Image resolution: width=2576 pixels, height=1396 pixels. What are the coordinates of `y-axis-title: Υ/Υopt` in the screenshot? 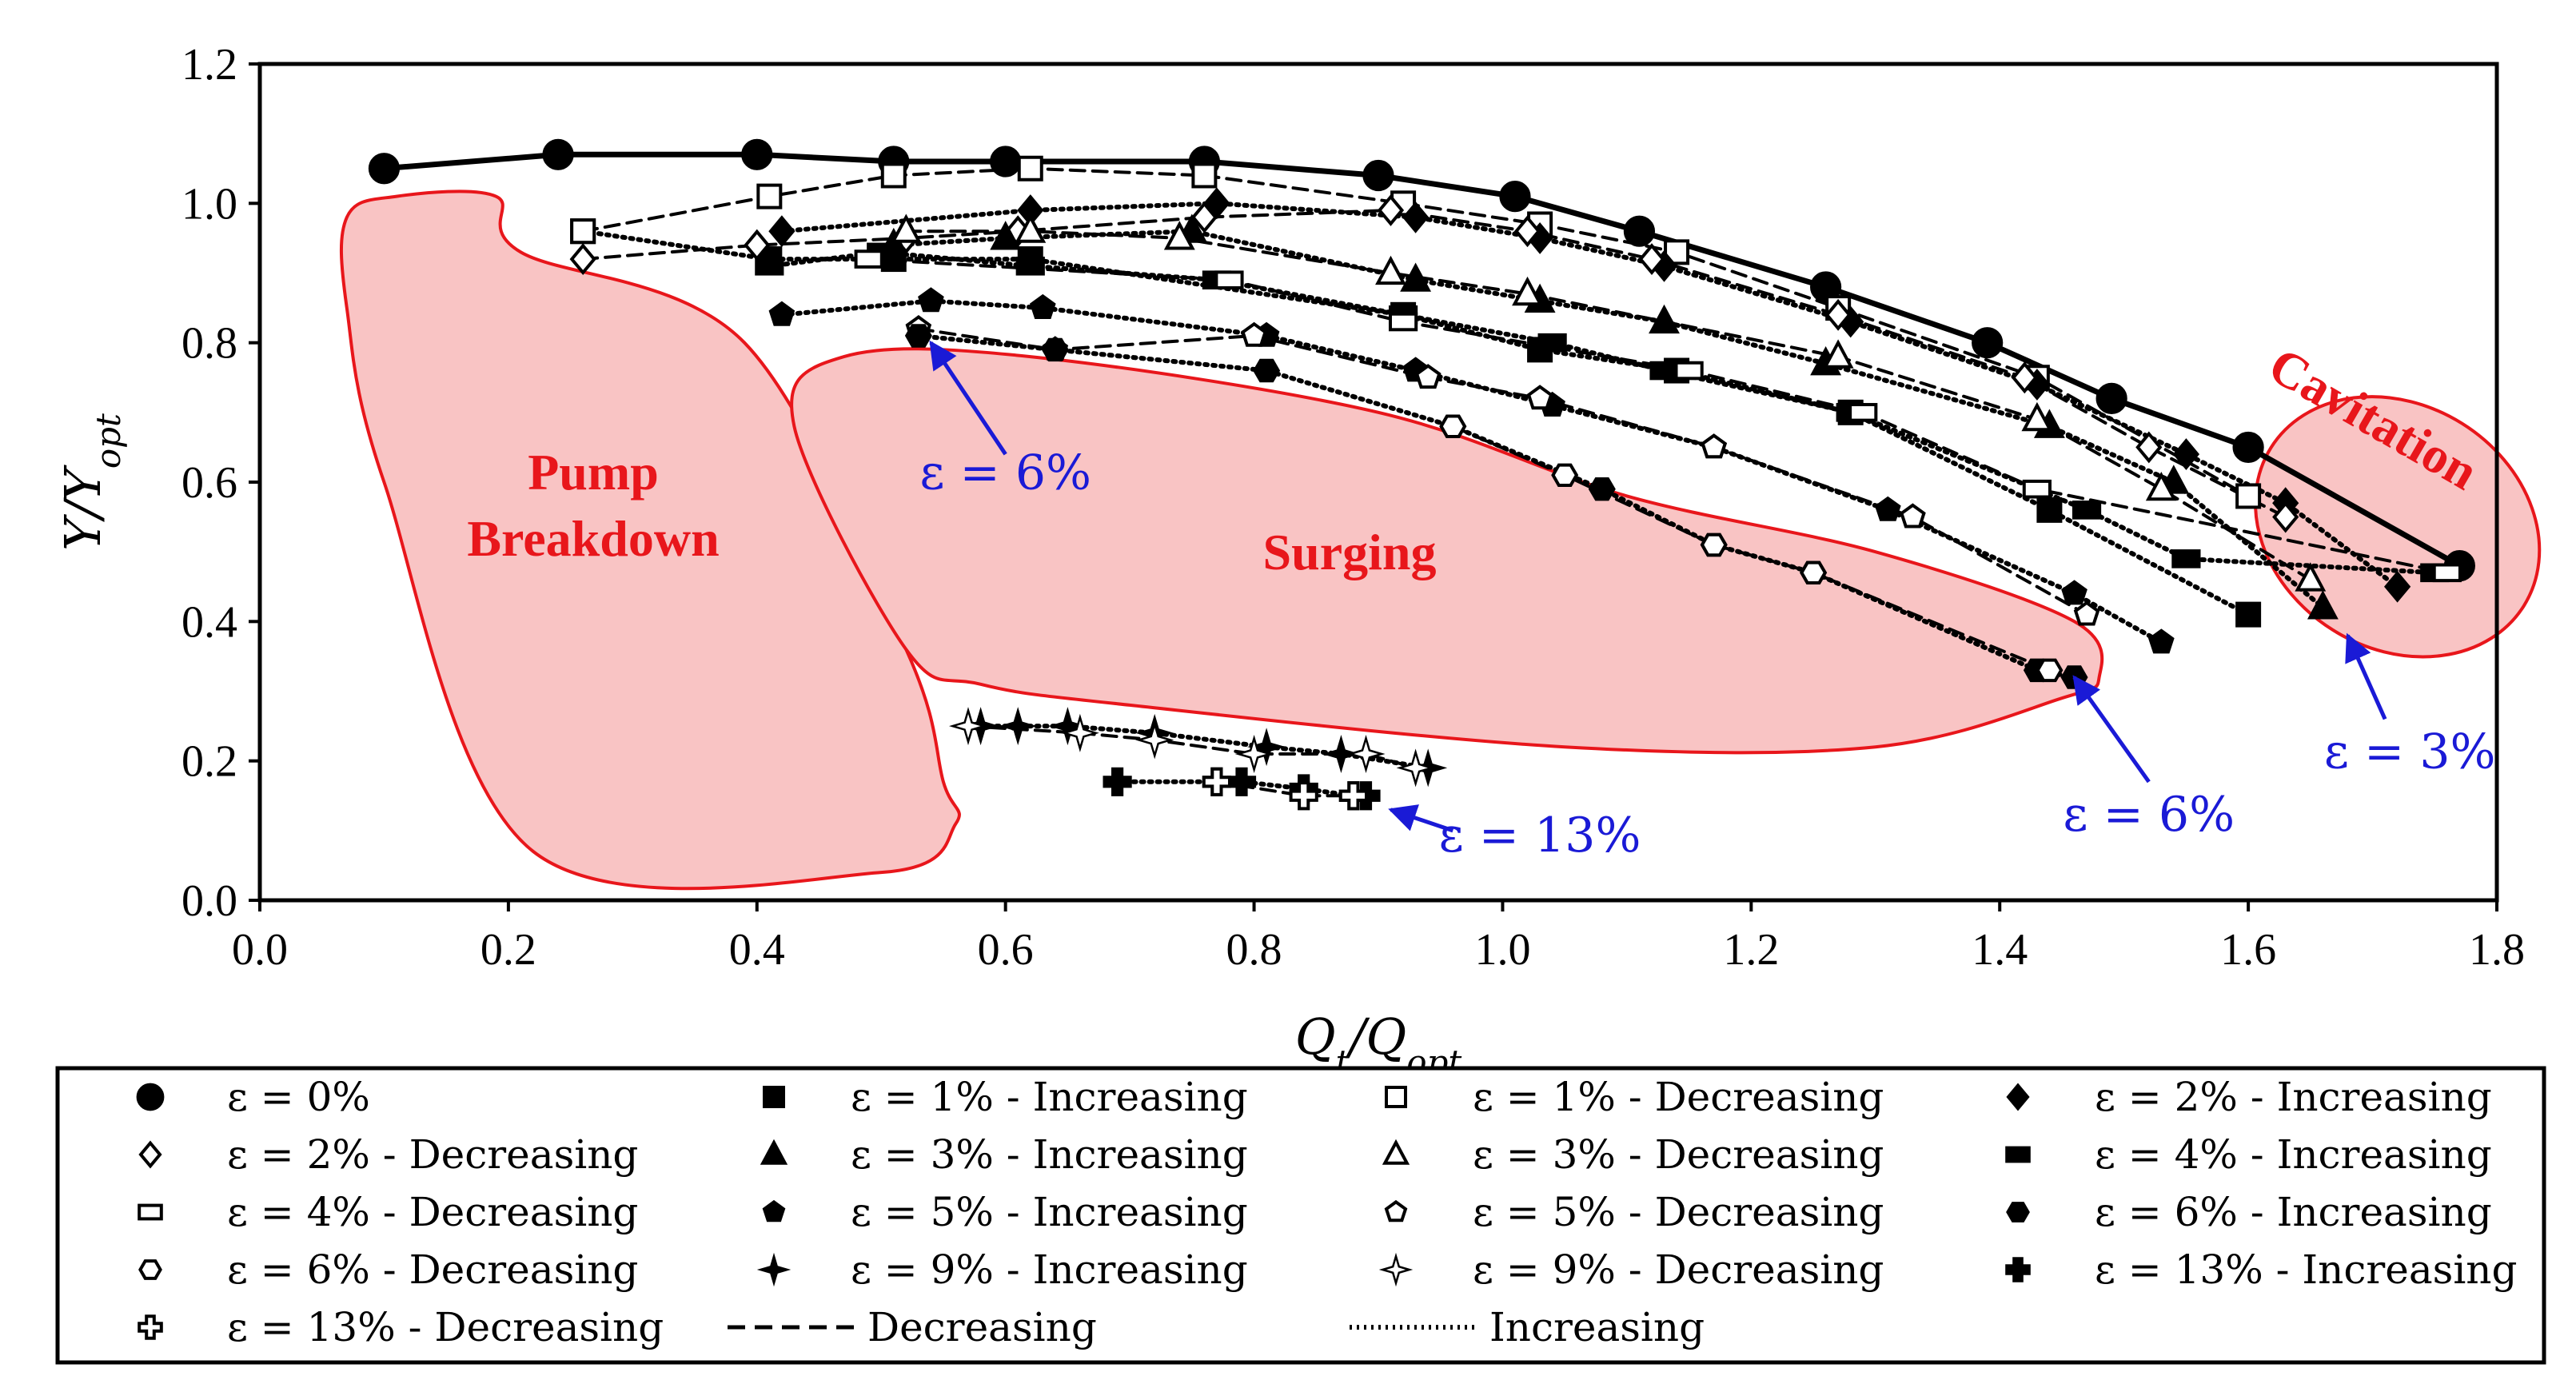 It's located at (91, 482).